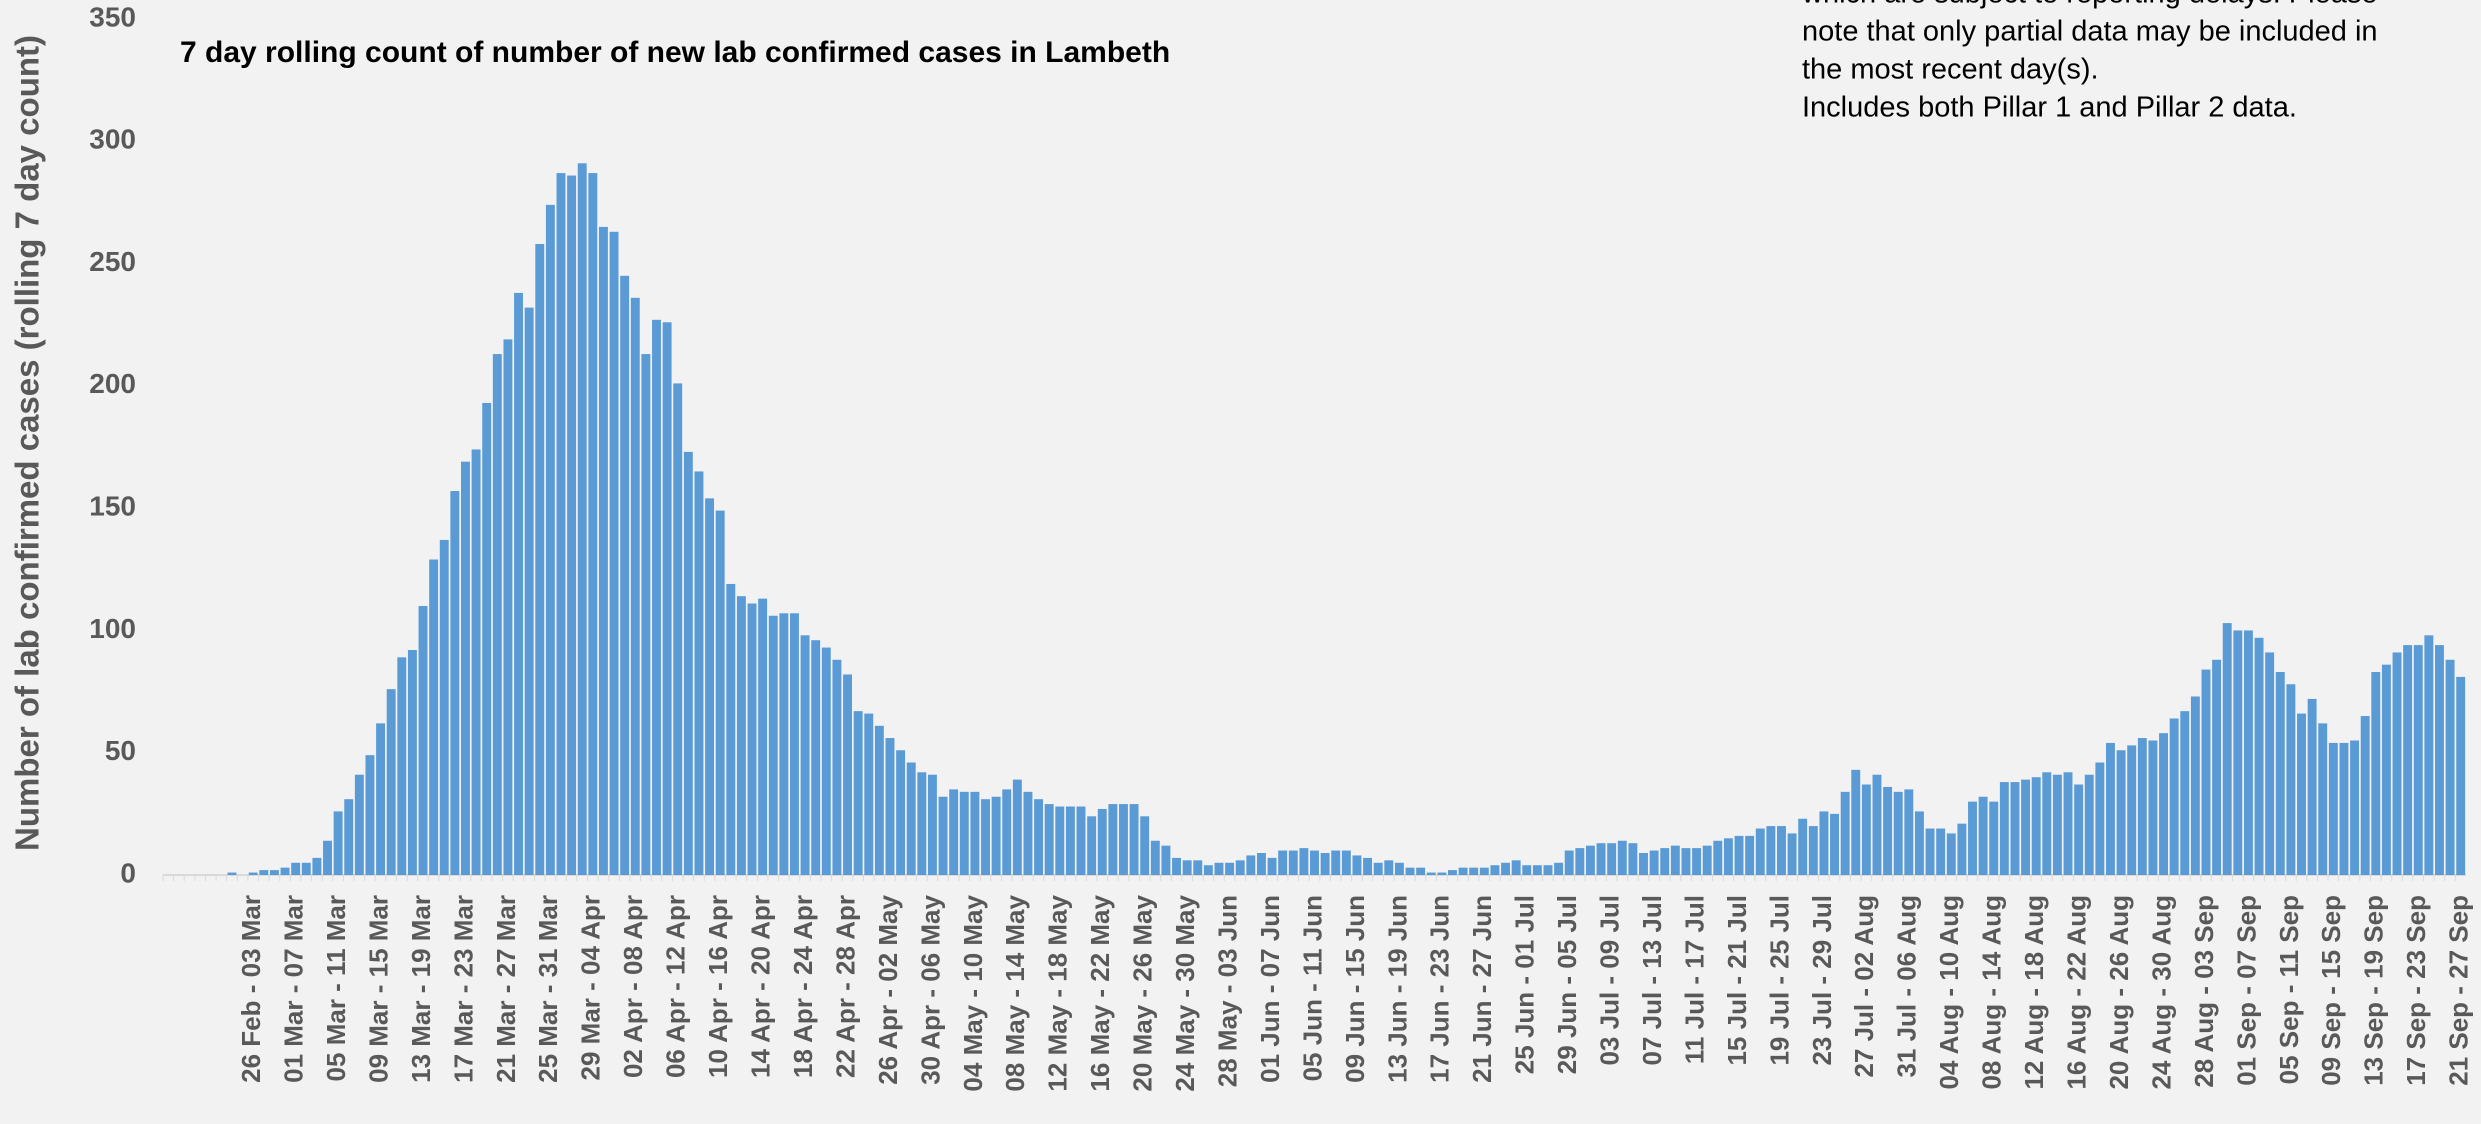 The width and height of the screenshot is (2481, 1124). I want to click on x-tick-label: 21 Sep - 27 Sep, so click(2459, 990).